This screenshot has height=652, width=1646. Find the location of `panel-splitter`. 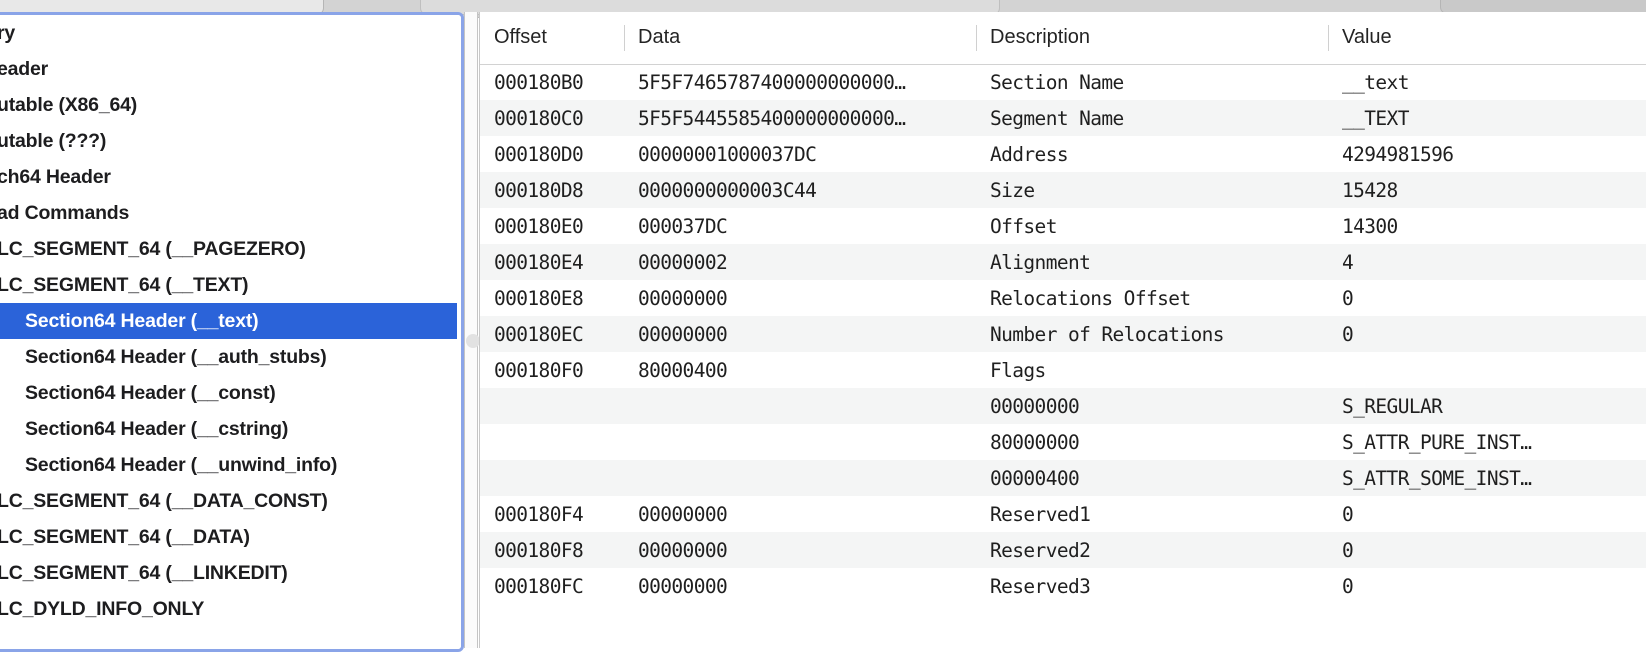

panel-splitter is located at coordinates (472, 330).